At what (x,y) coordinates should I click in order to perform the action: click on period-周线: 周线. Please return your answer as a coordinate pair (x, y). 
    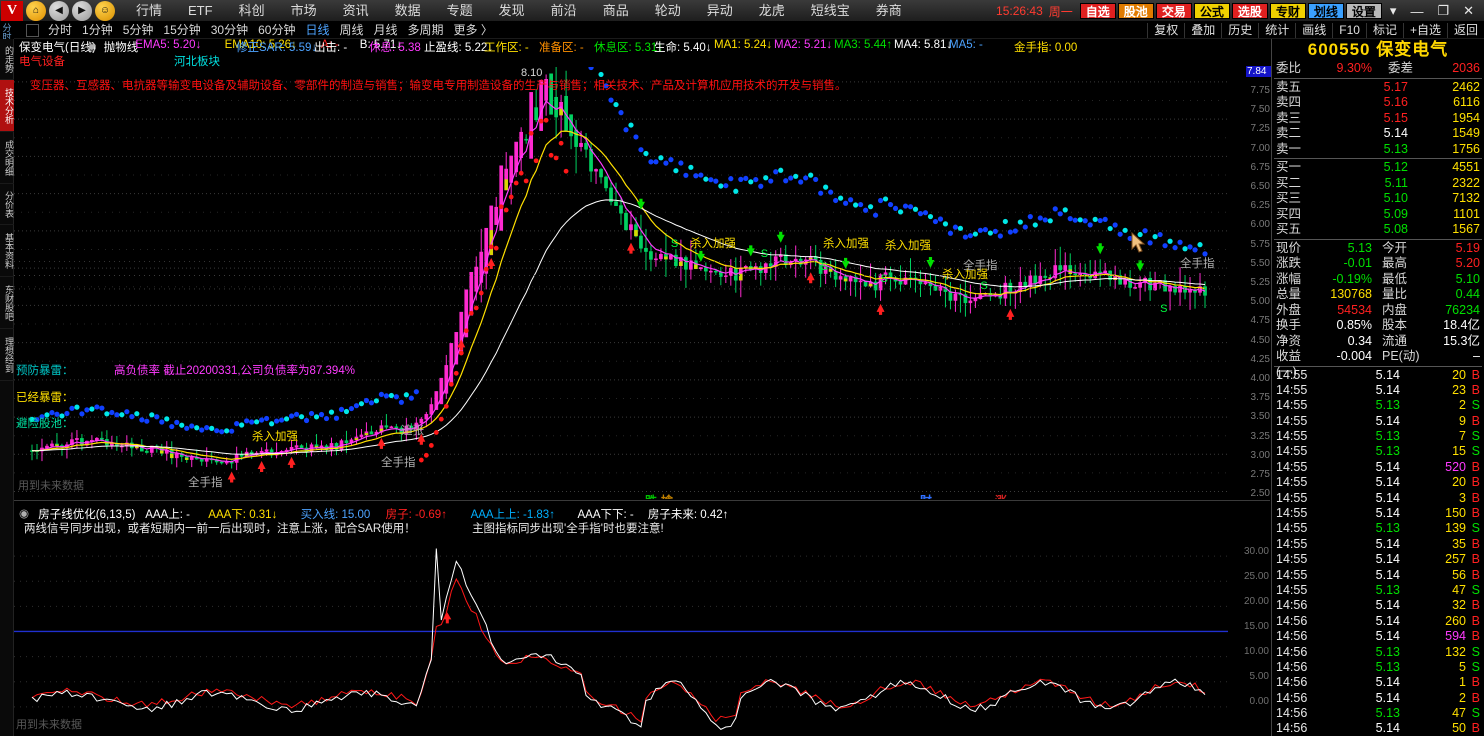
    Looking at the image, I should click on (351, 29).